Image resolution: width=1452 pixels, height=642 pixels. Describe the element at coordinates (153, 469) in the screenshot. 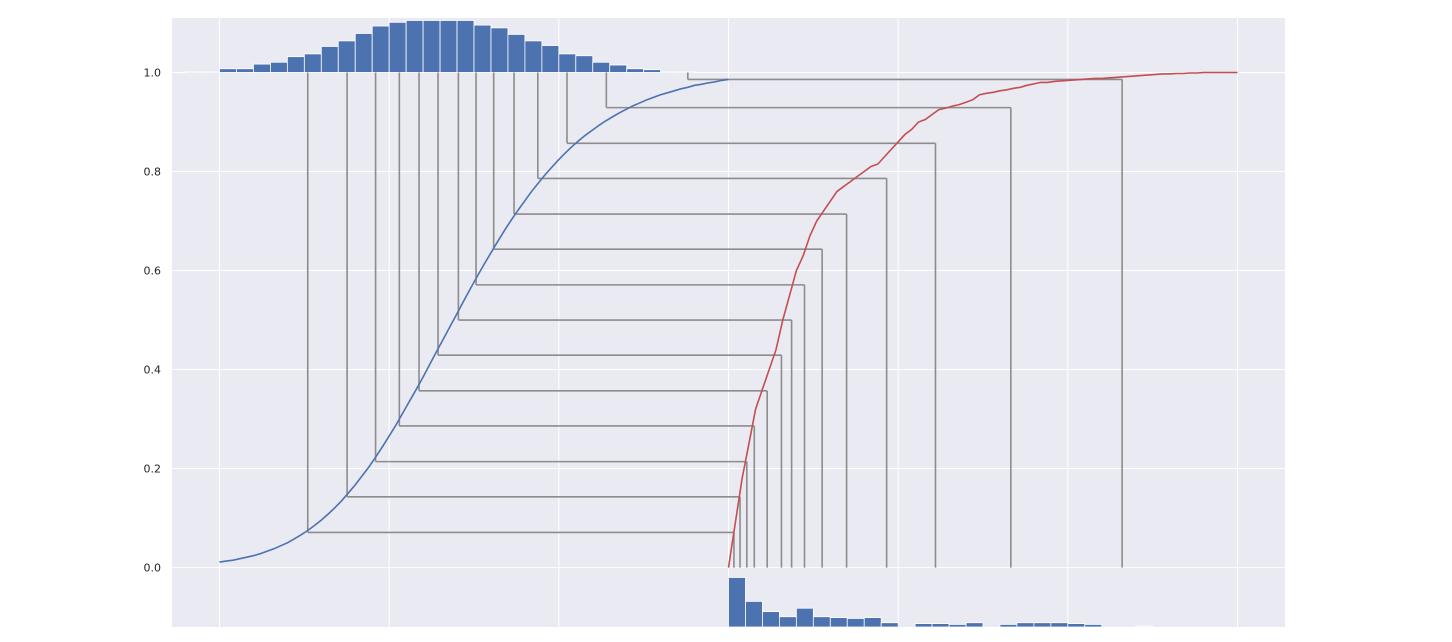

I see `y-tick-label: 0.2` at that location.